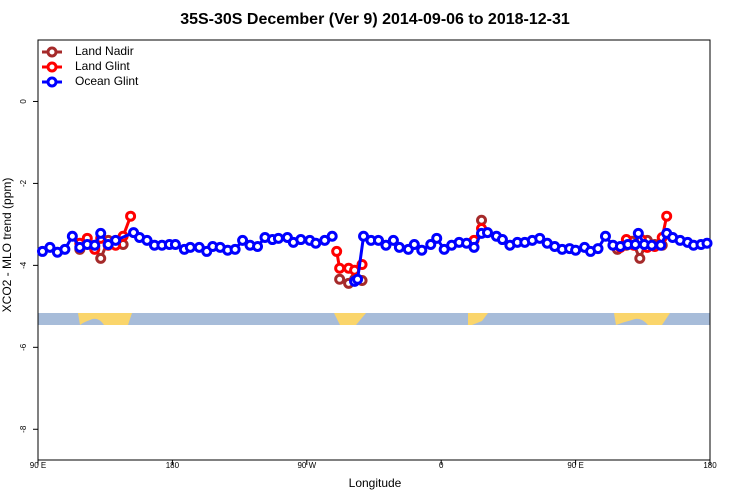 This screenshot has width=750, height=500. I want to click on legend-label: Land Glint, so click(102, 66).